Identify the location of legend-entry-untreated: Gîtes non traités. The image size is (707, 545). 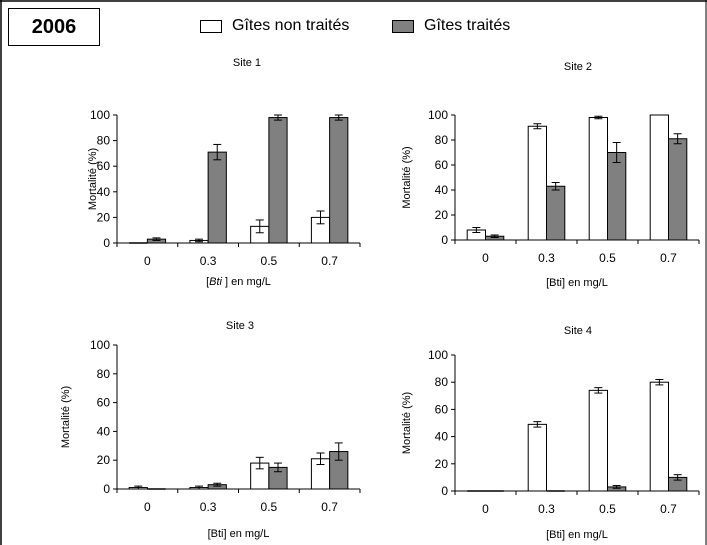
(274, 26).